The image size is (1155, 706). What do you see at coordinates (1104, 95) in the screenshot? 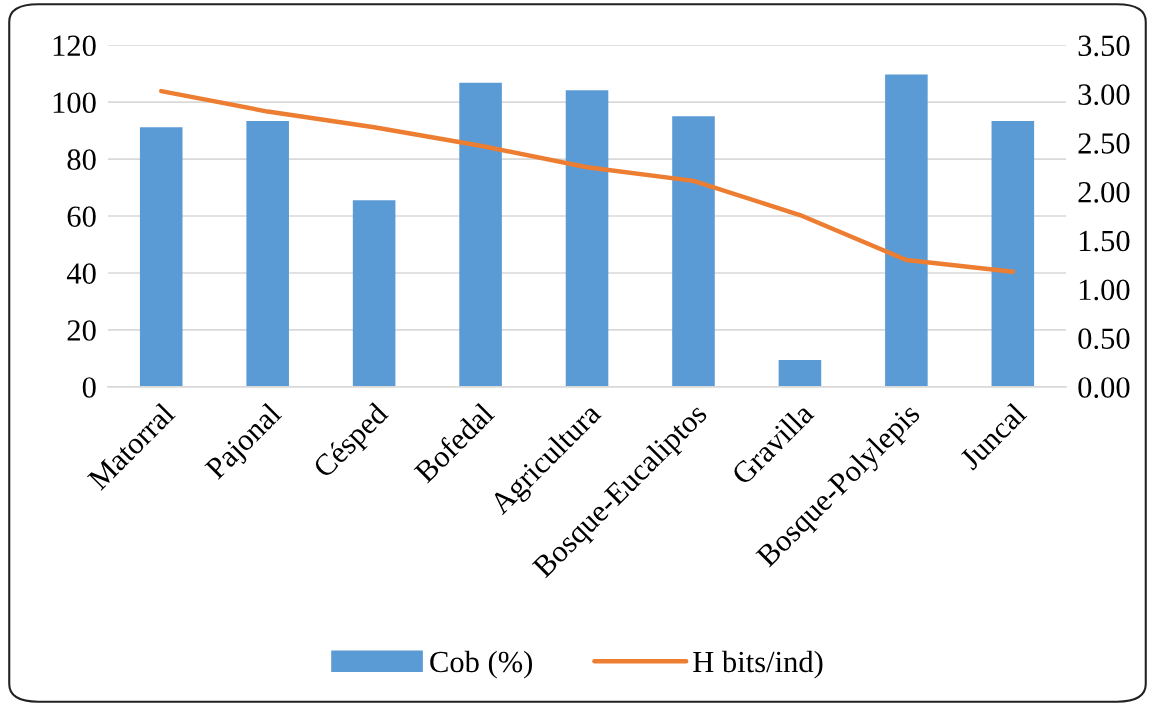
I see `y2-tick-label: 3.00` at bounding box center [1104, 95].